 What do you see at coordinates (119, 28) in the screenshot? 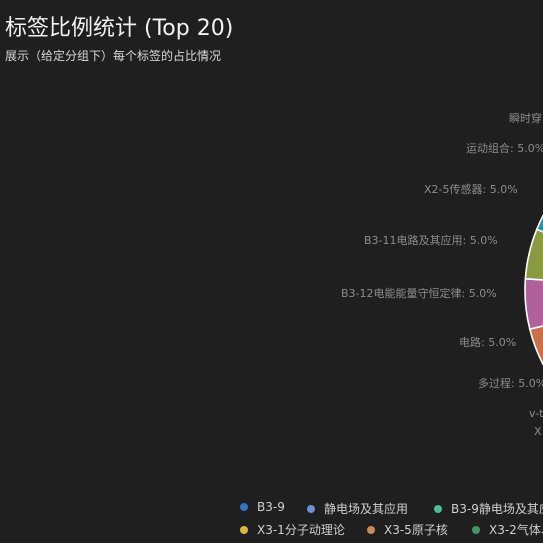
I see `chart-title: 标签比例统计 (Top 20)` at bounding box center [119, 28].